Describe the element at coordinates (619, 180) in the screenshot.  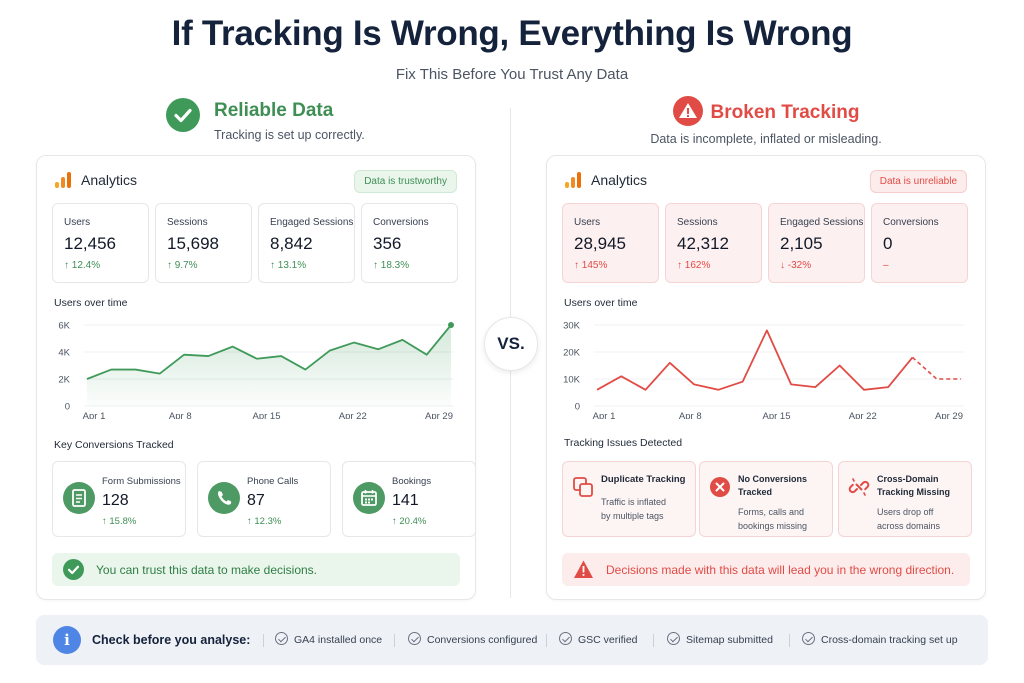
I see `panel-title: Analytics` at that location.